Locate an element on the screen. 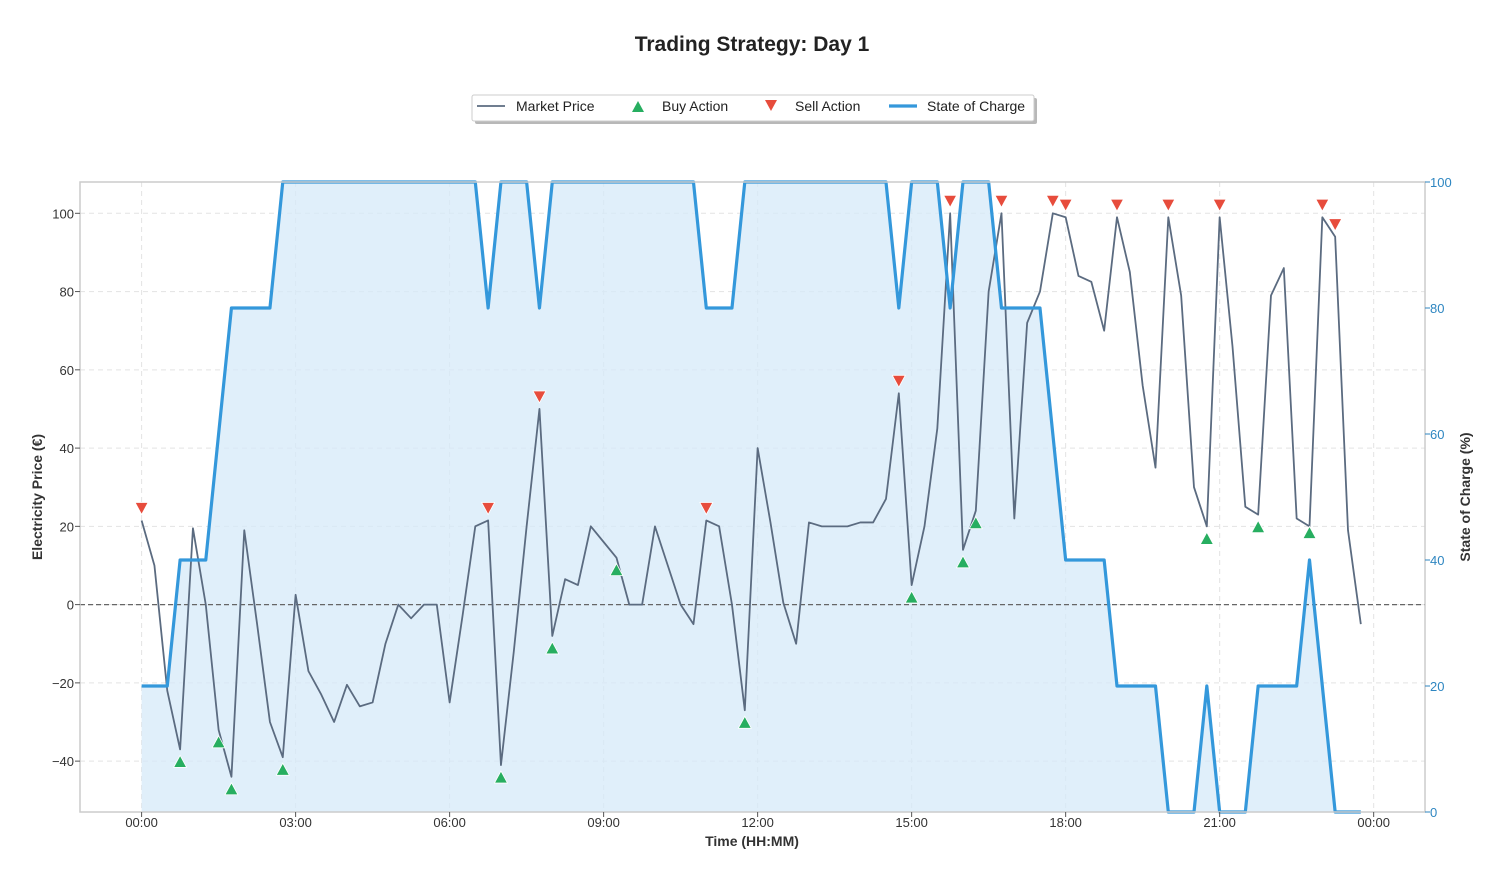 The height and width of the screenshot is (890, 1504). y-tick-label: 80 is located at coordinates (67, 292).